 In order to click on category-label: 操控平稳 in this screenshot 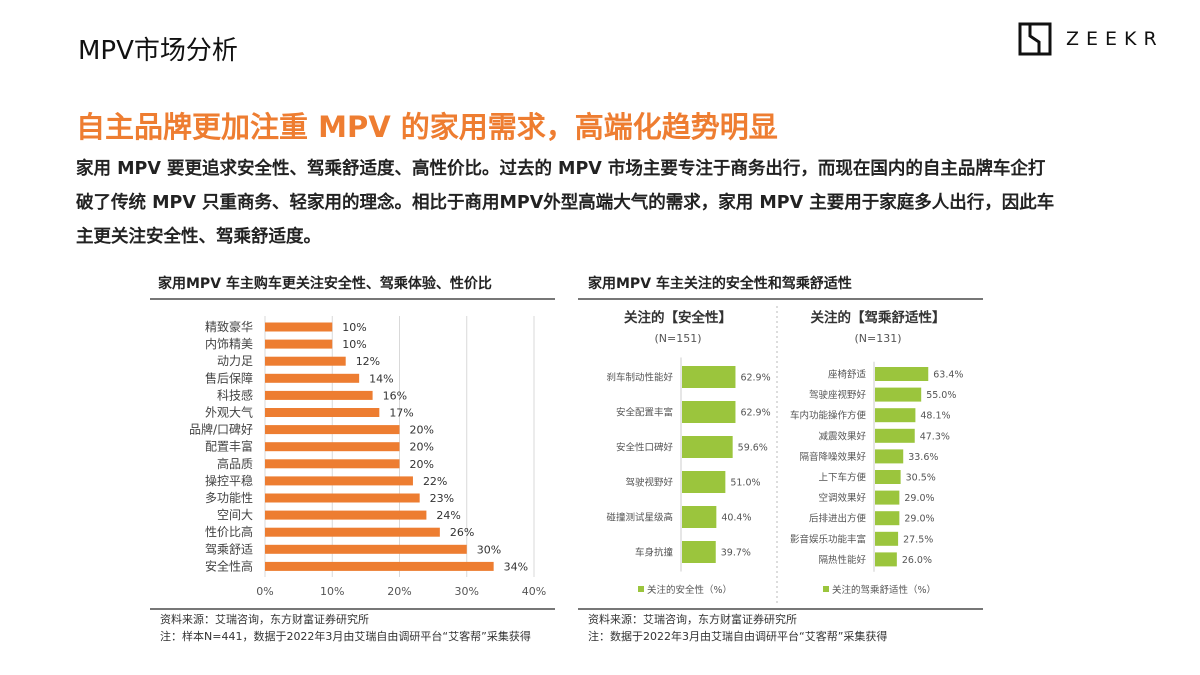, I will do `click(229, 480)`.